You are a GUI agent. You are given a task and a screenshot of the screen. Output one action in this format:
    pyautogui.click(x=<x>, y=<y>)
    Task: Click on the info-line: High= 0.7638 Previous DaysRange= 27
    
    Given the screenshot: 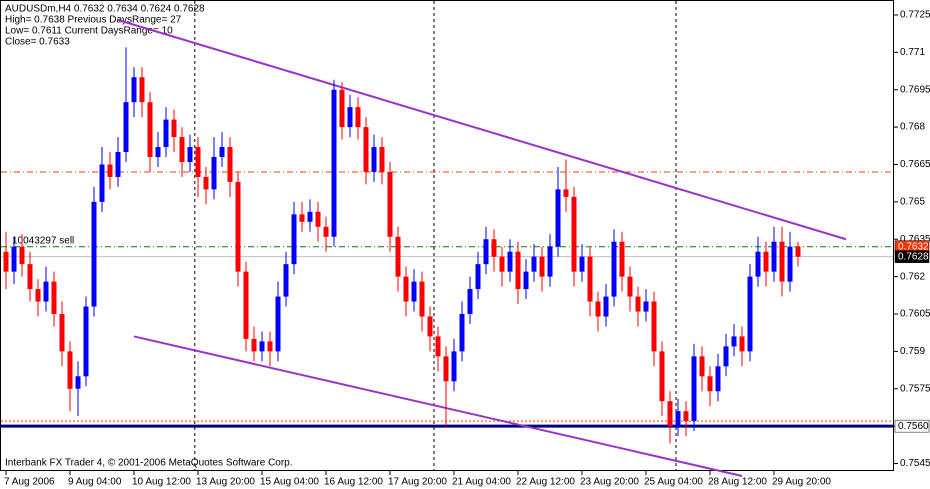 What is the action you would take?
    pyautogui.click(x=93, y=20)
    